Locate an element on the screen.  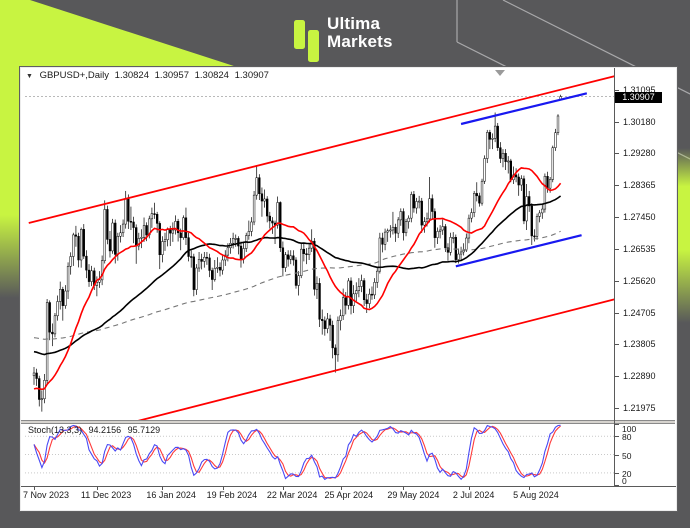
chart-symbol-timeframe: GBPUSD+,Daily is located at coordinates (74, 75).